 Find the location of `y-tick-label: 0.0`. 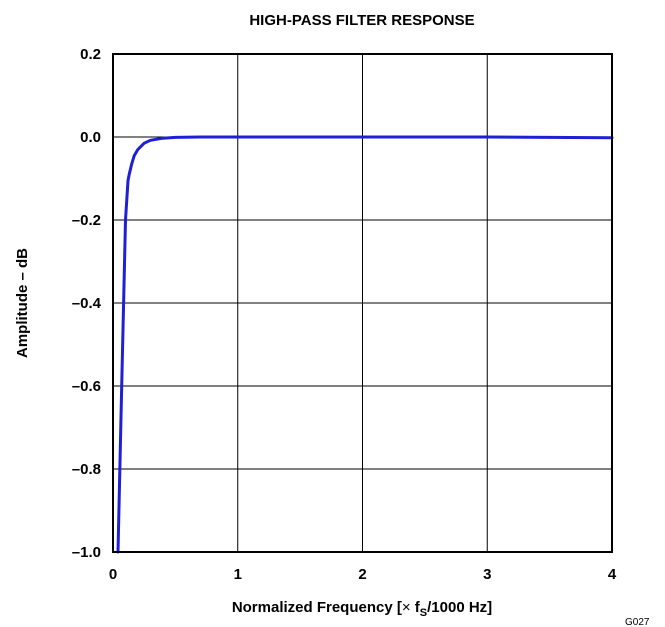

y-tick-label: 0.0 is located at coordinates (90, 137).